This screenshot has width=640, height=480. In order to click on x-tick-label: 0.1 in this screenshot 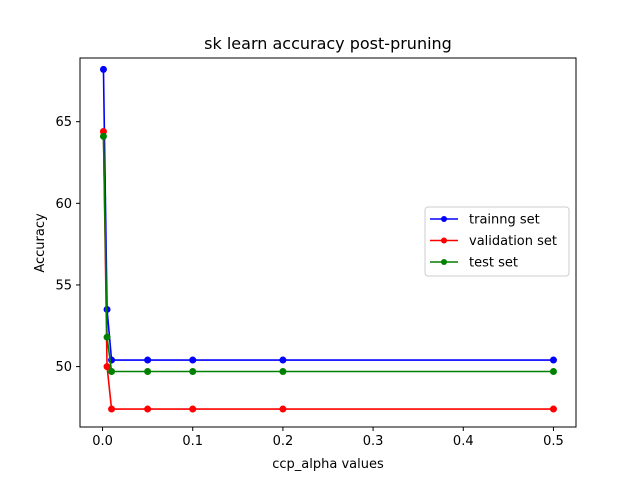, I will do `click(192, 441)`.